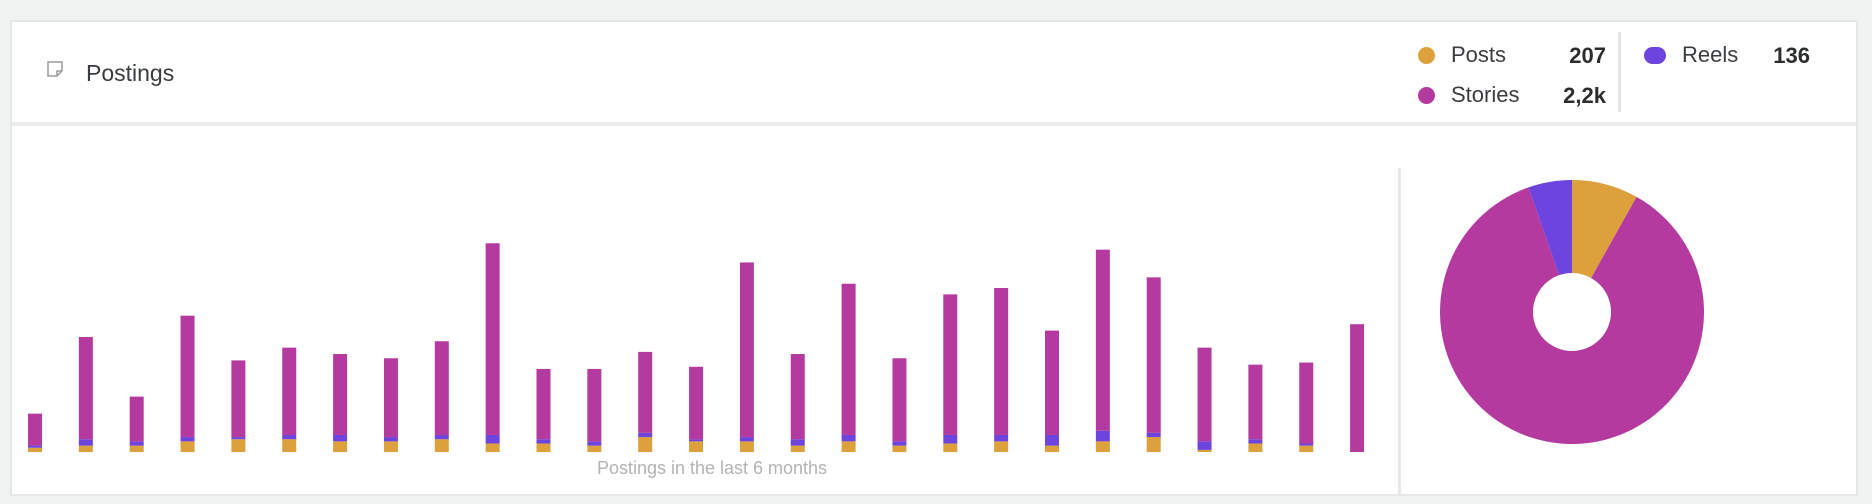  I want to click on legend-dot-posts, so click(1426, 55).